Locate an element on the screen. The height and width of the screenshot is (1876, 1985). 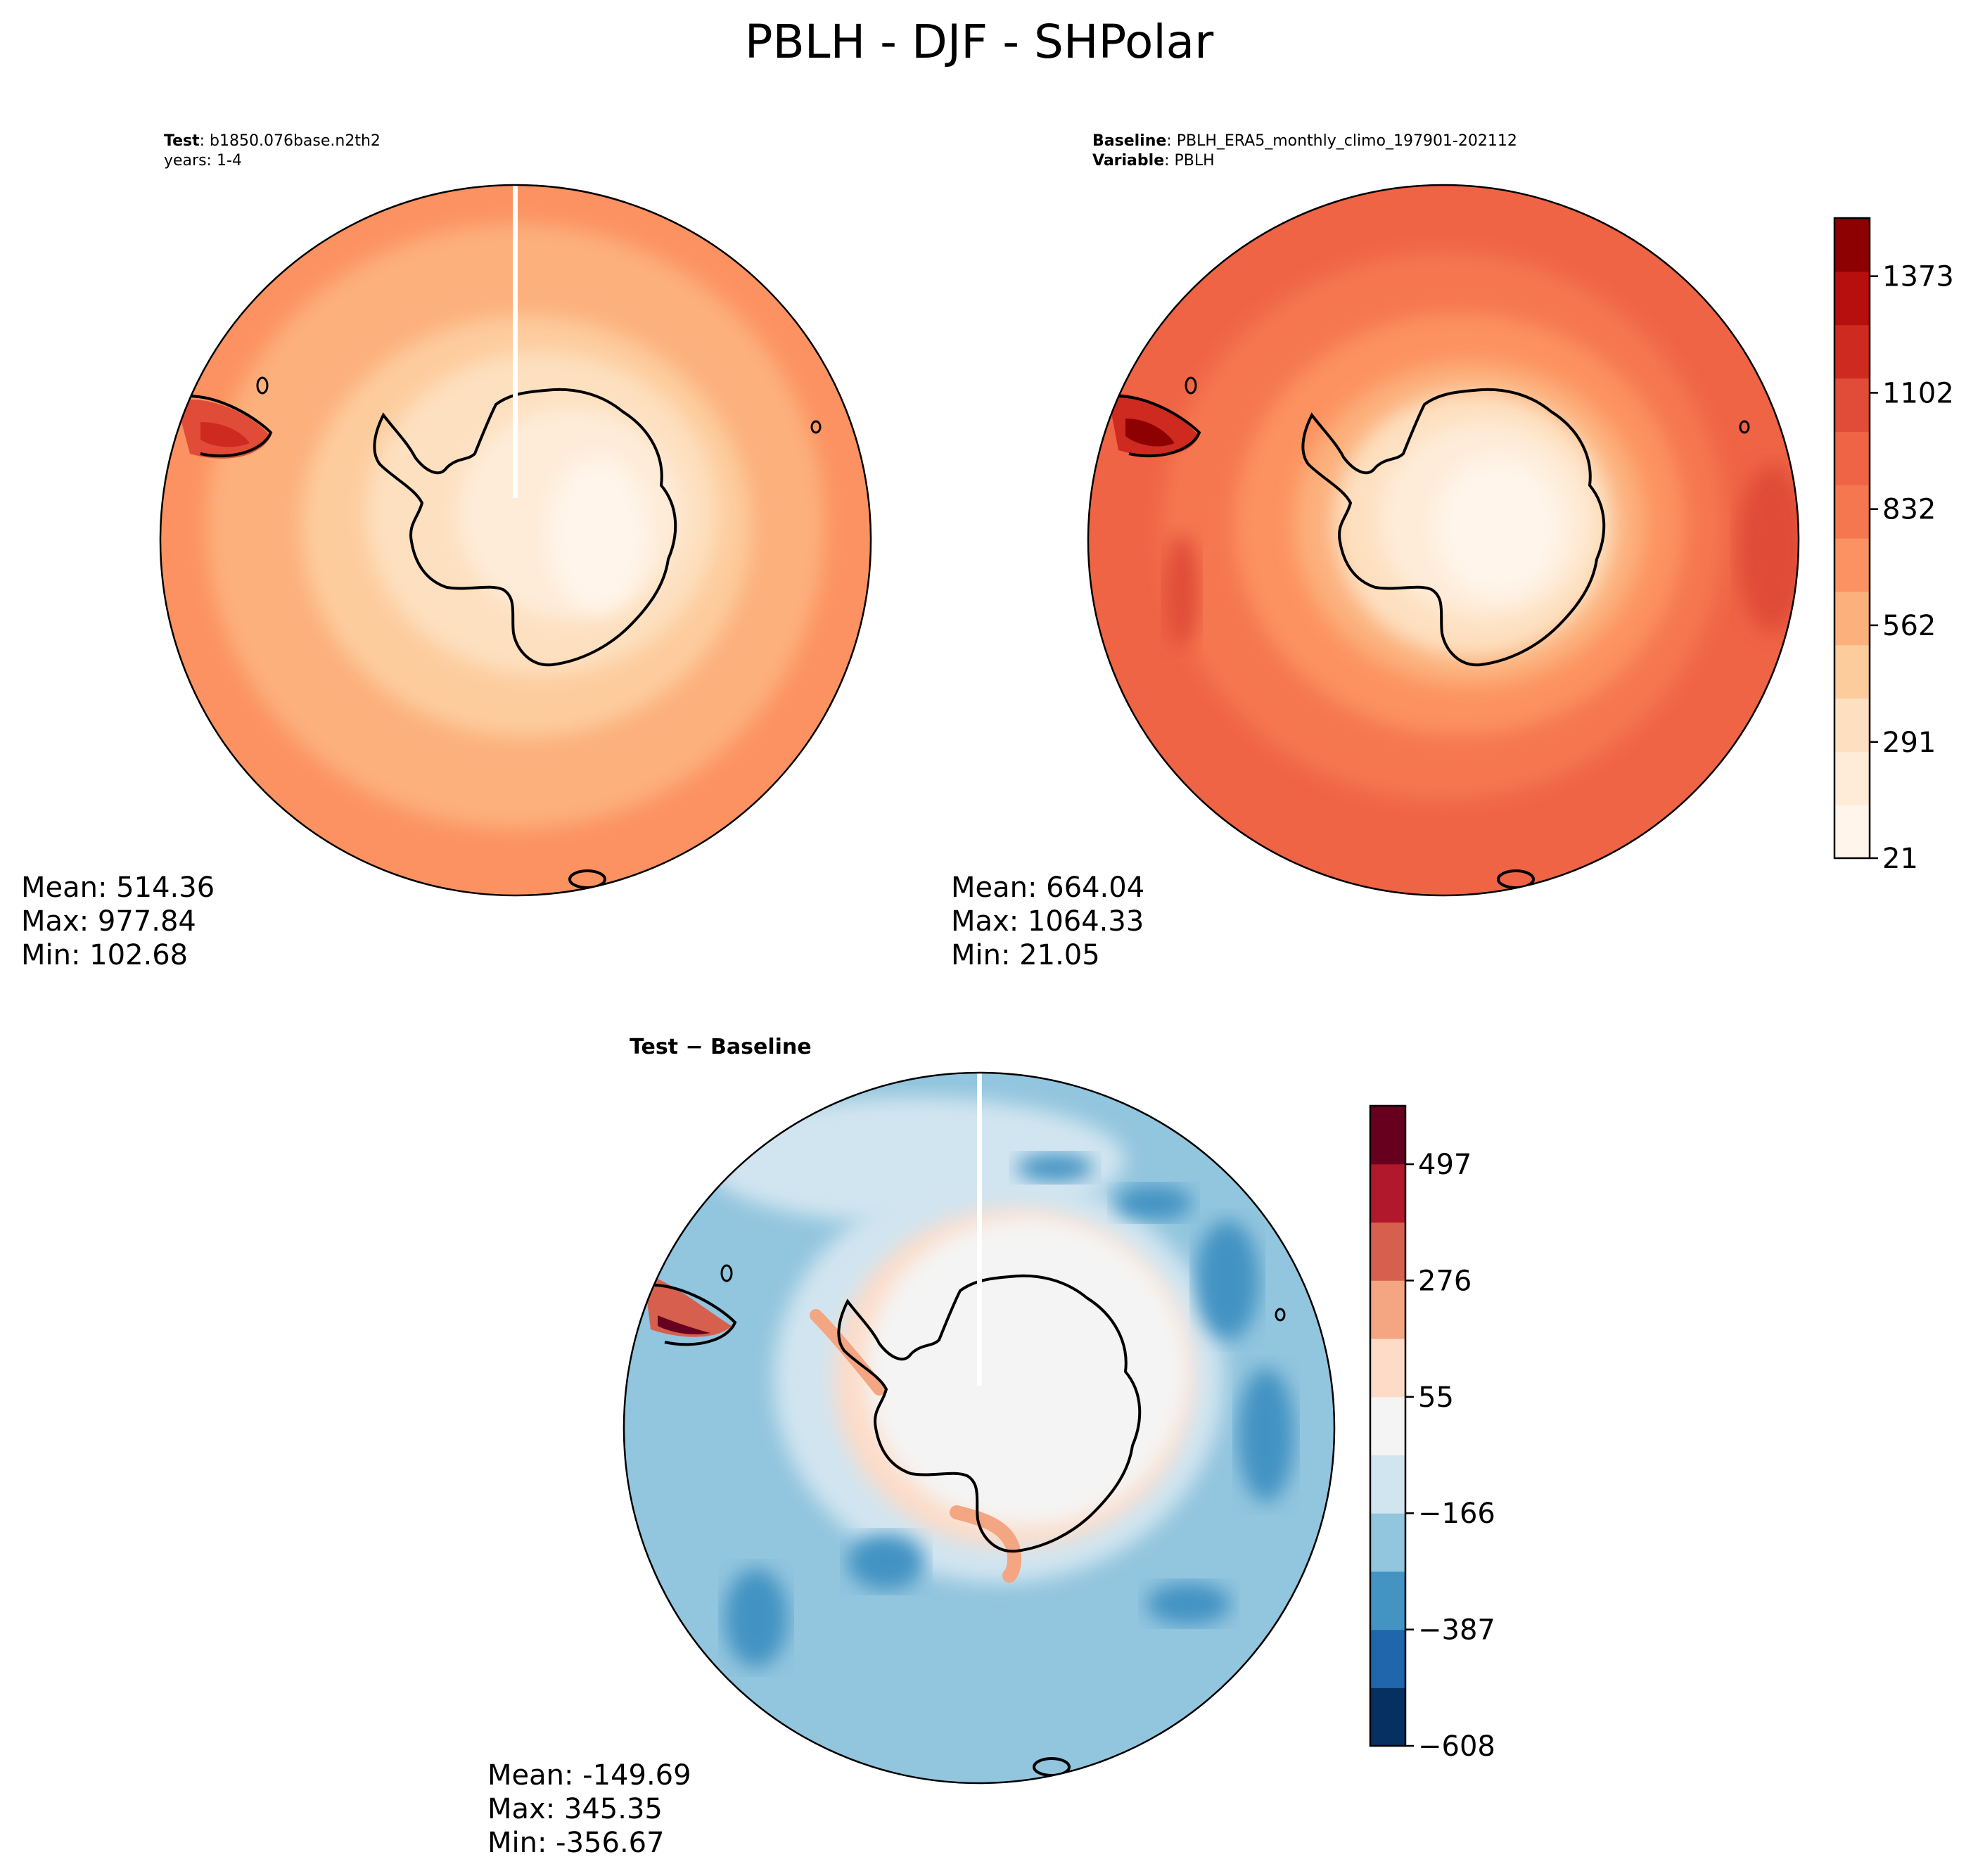
baseline-field-hotspot is located at coordinates (1153, 425).